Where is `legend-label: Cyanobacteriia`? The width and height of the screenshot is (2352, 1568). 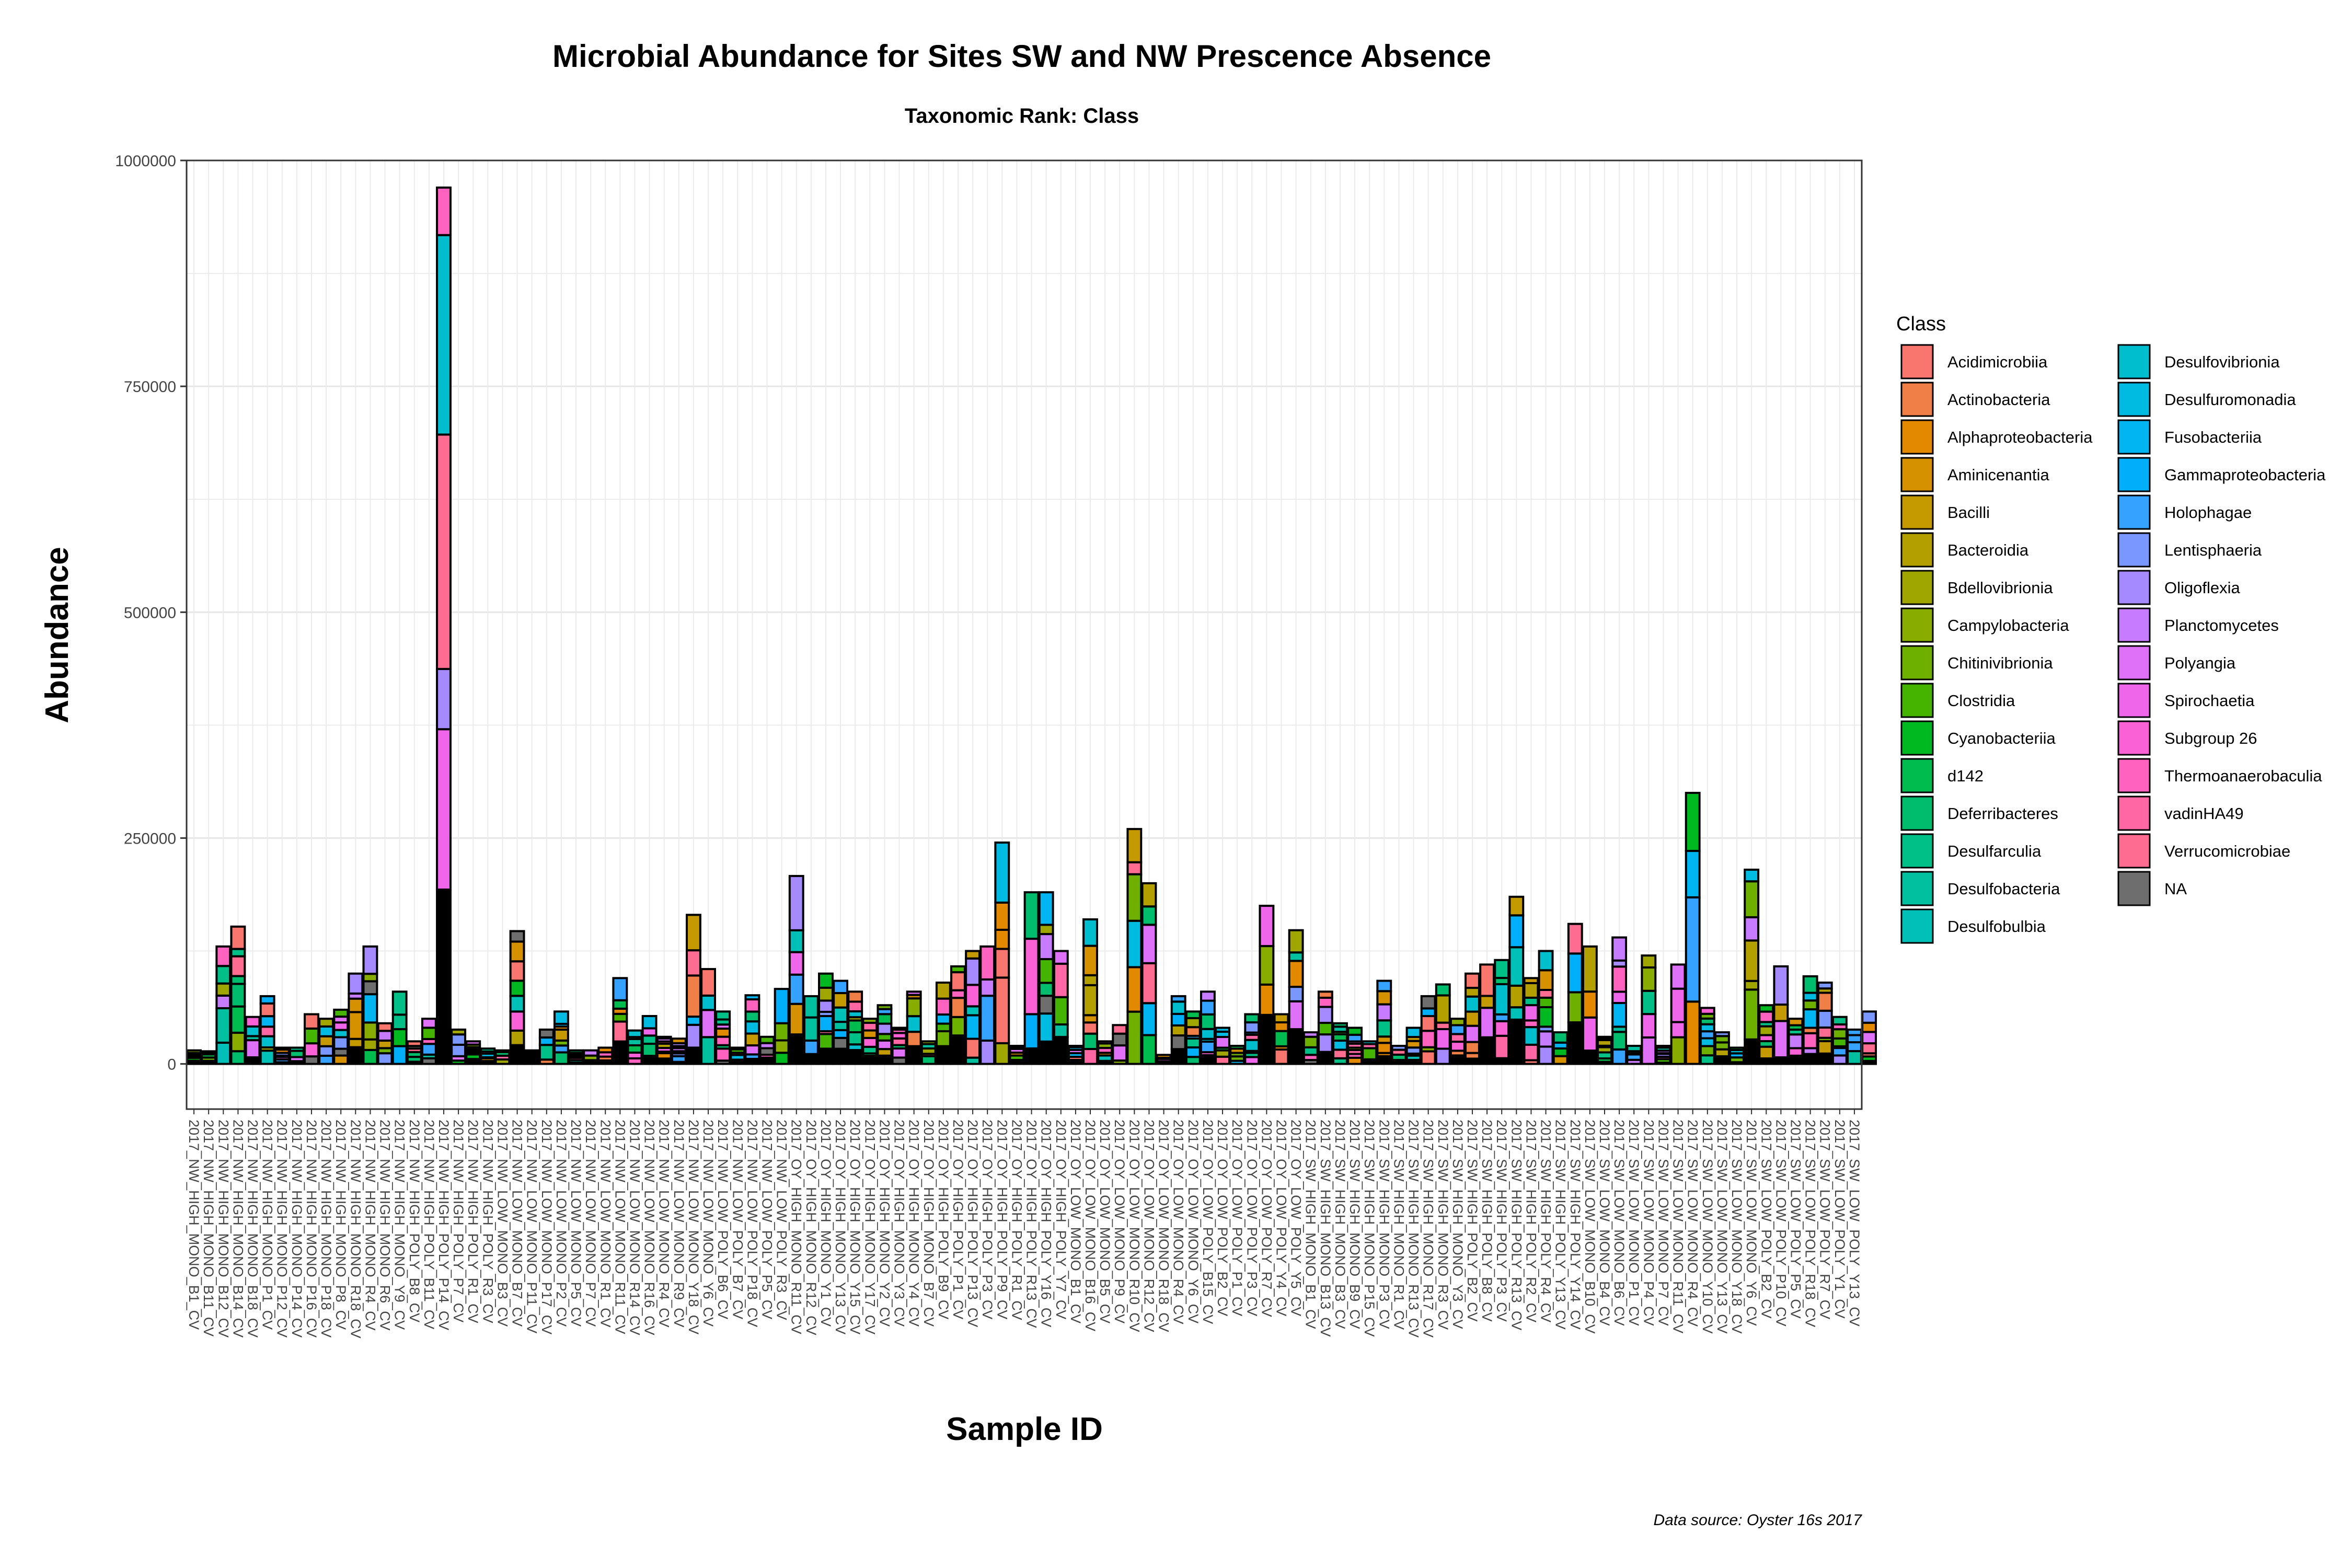
legend-label: Cyanobacteriia is located at coordinates (2001, 738).